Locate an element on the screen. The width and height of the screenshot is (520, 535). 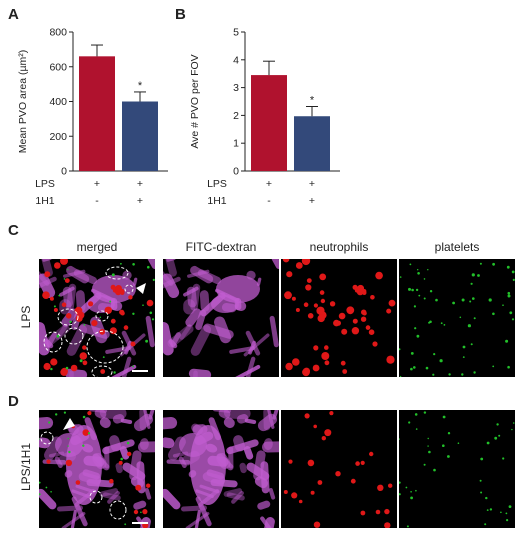
column-header-platelets: platelets is located at coordinates (457, 247).